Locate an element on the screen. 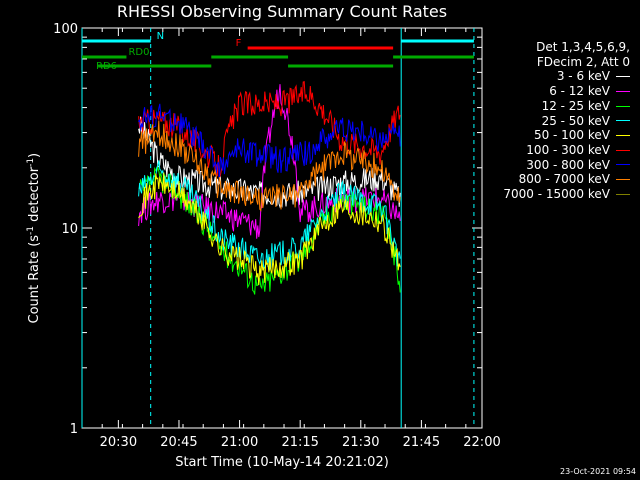  legend-entry: 800 - 7000 keV is located at coordinates (555, 179).